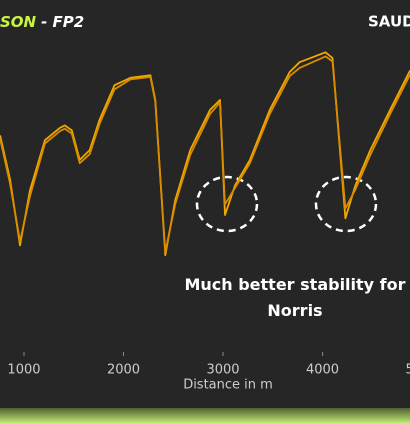 Image resolution: width=410 pixels, height=424 pixels. I want to click on footer-strip, so click(205, 416).